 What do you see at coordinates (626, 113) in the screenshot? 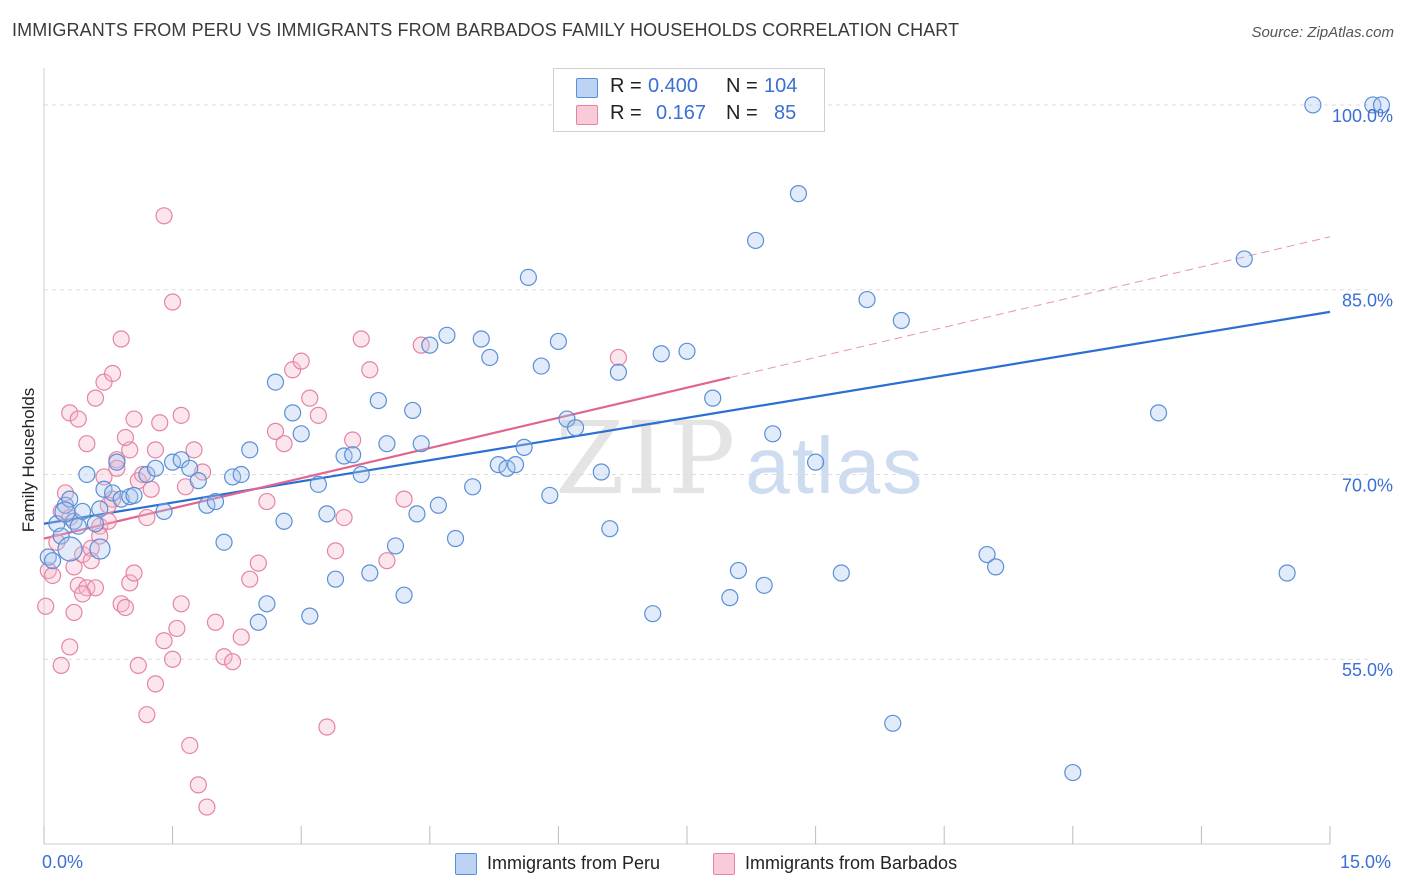
I see `legend-barbados-r-label: R =` at bounding box center [626, 113].